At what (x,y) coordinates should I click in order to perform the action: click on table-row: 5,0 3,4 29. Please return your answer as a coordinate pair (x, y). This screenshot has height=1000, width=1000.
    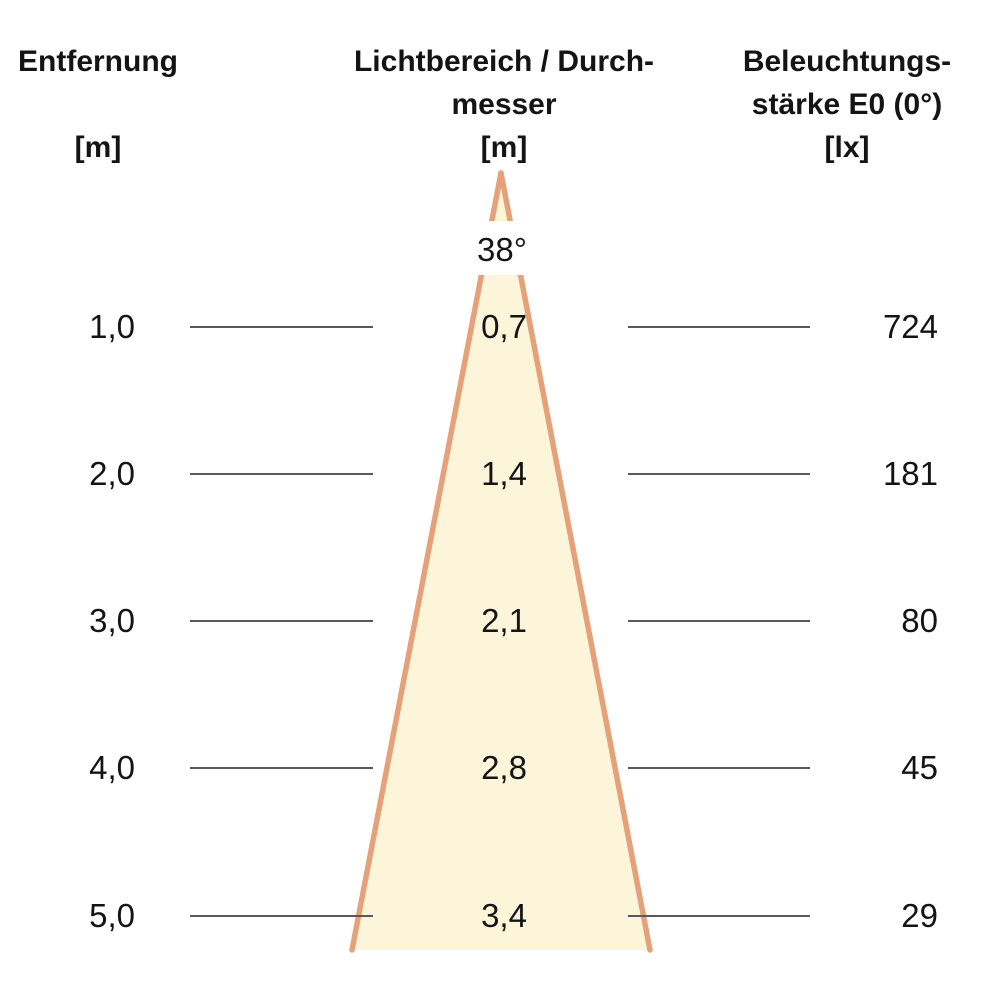
    Looking at the image, I should click on (500, 916).